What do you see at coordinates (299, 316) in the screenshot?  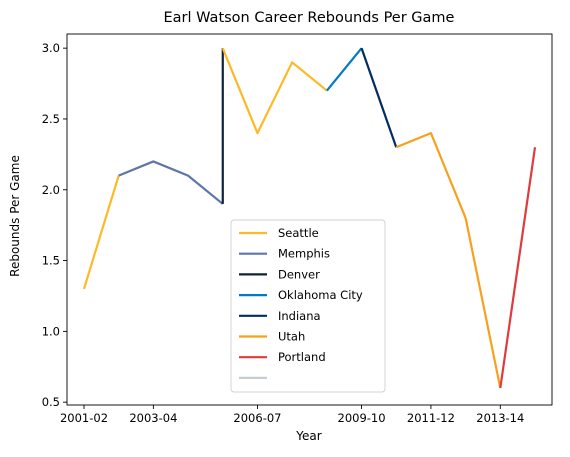 I see `legend-label: Indiana` at bounding box center [299, 316].